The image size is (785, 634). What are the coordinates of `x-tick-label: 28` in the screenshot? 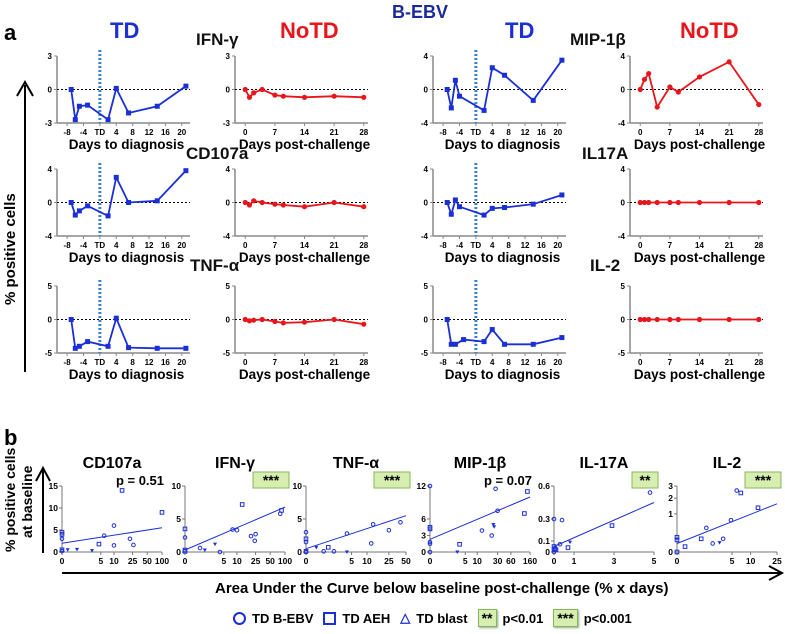 It's located at (363, 132).